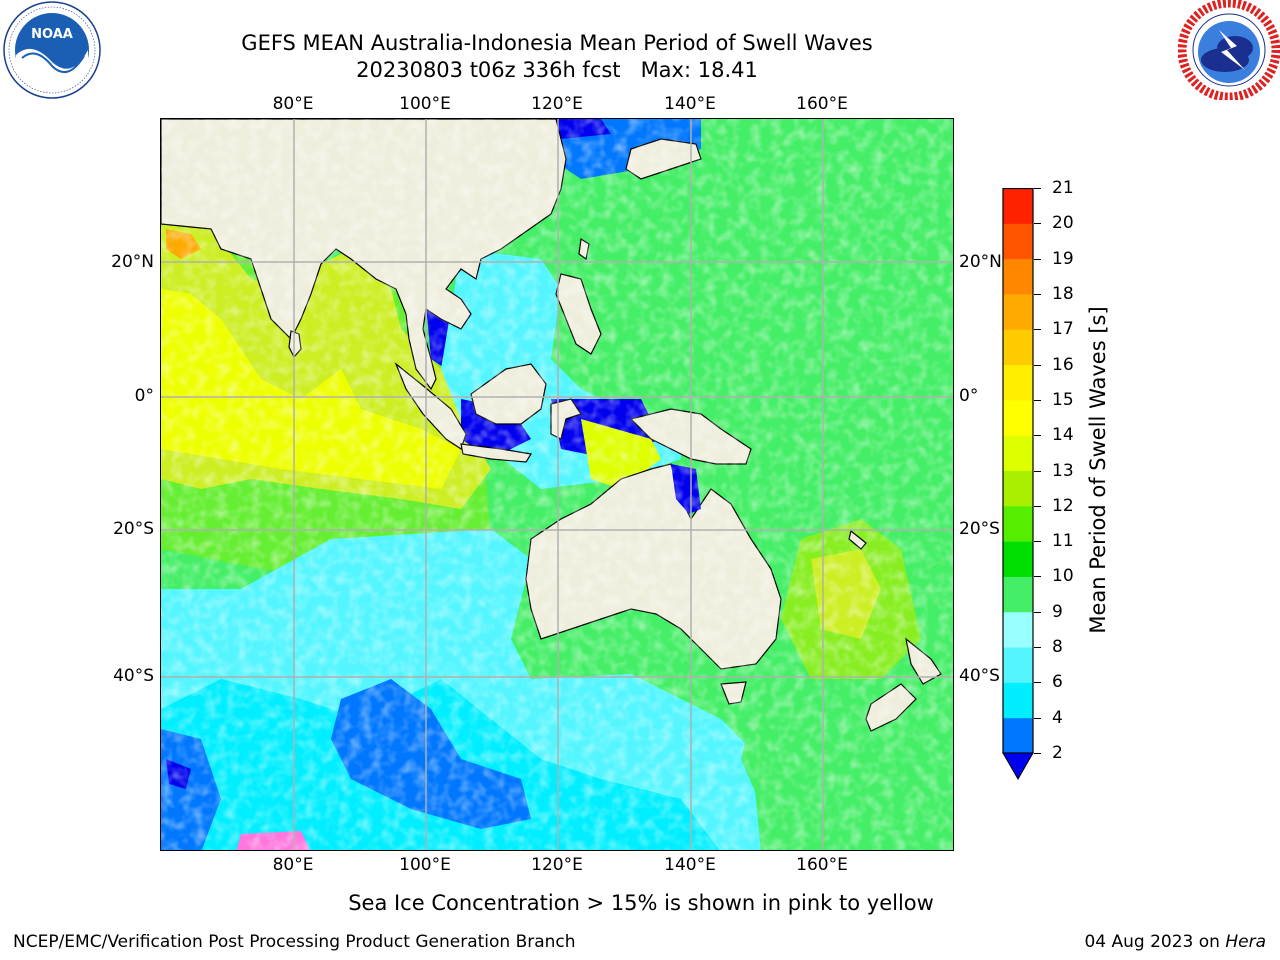 The image size is (1280, 960). I want to click on lat-label-left-20s: 20°S, so click(133, 529).